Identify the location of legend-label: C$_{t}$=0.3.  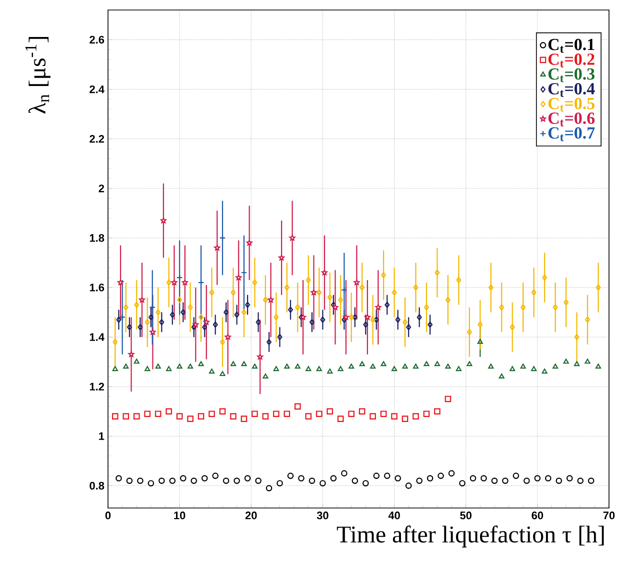
(571, 75).